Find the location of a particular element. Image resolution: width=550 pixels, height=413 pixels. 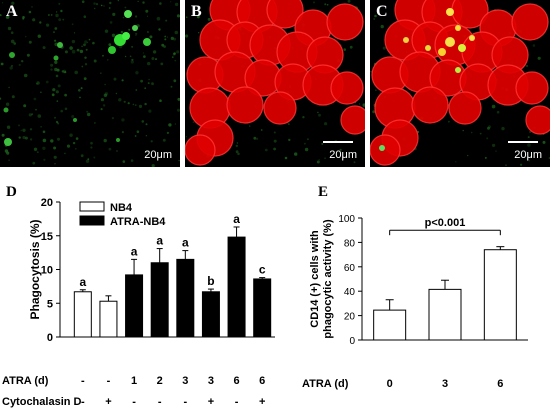

atra-day-label: 6 is located at coordinates (237, 381).